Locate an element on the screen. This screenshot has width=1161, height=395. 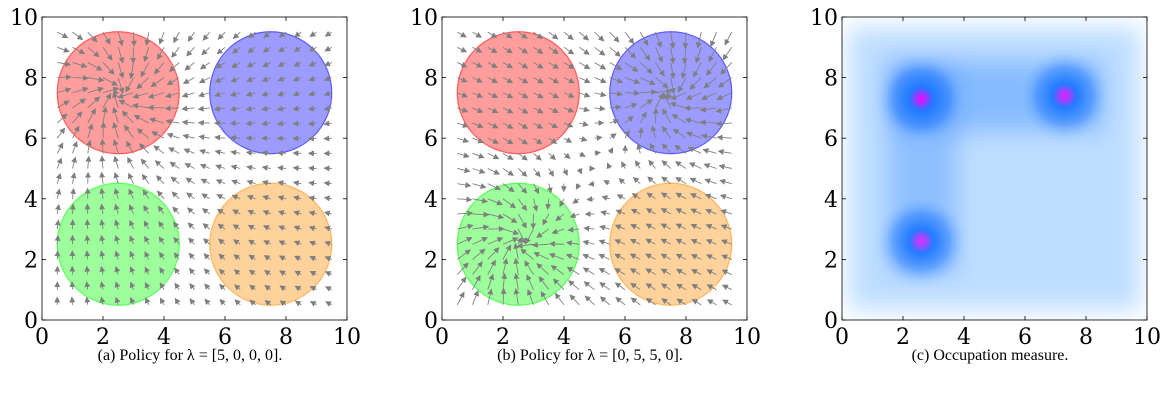
x-tick-label: 4 is located at coordinates (164, 337).